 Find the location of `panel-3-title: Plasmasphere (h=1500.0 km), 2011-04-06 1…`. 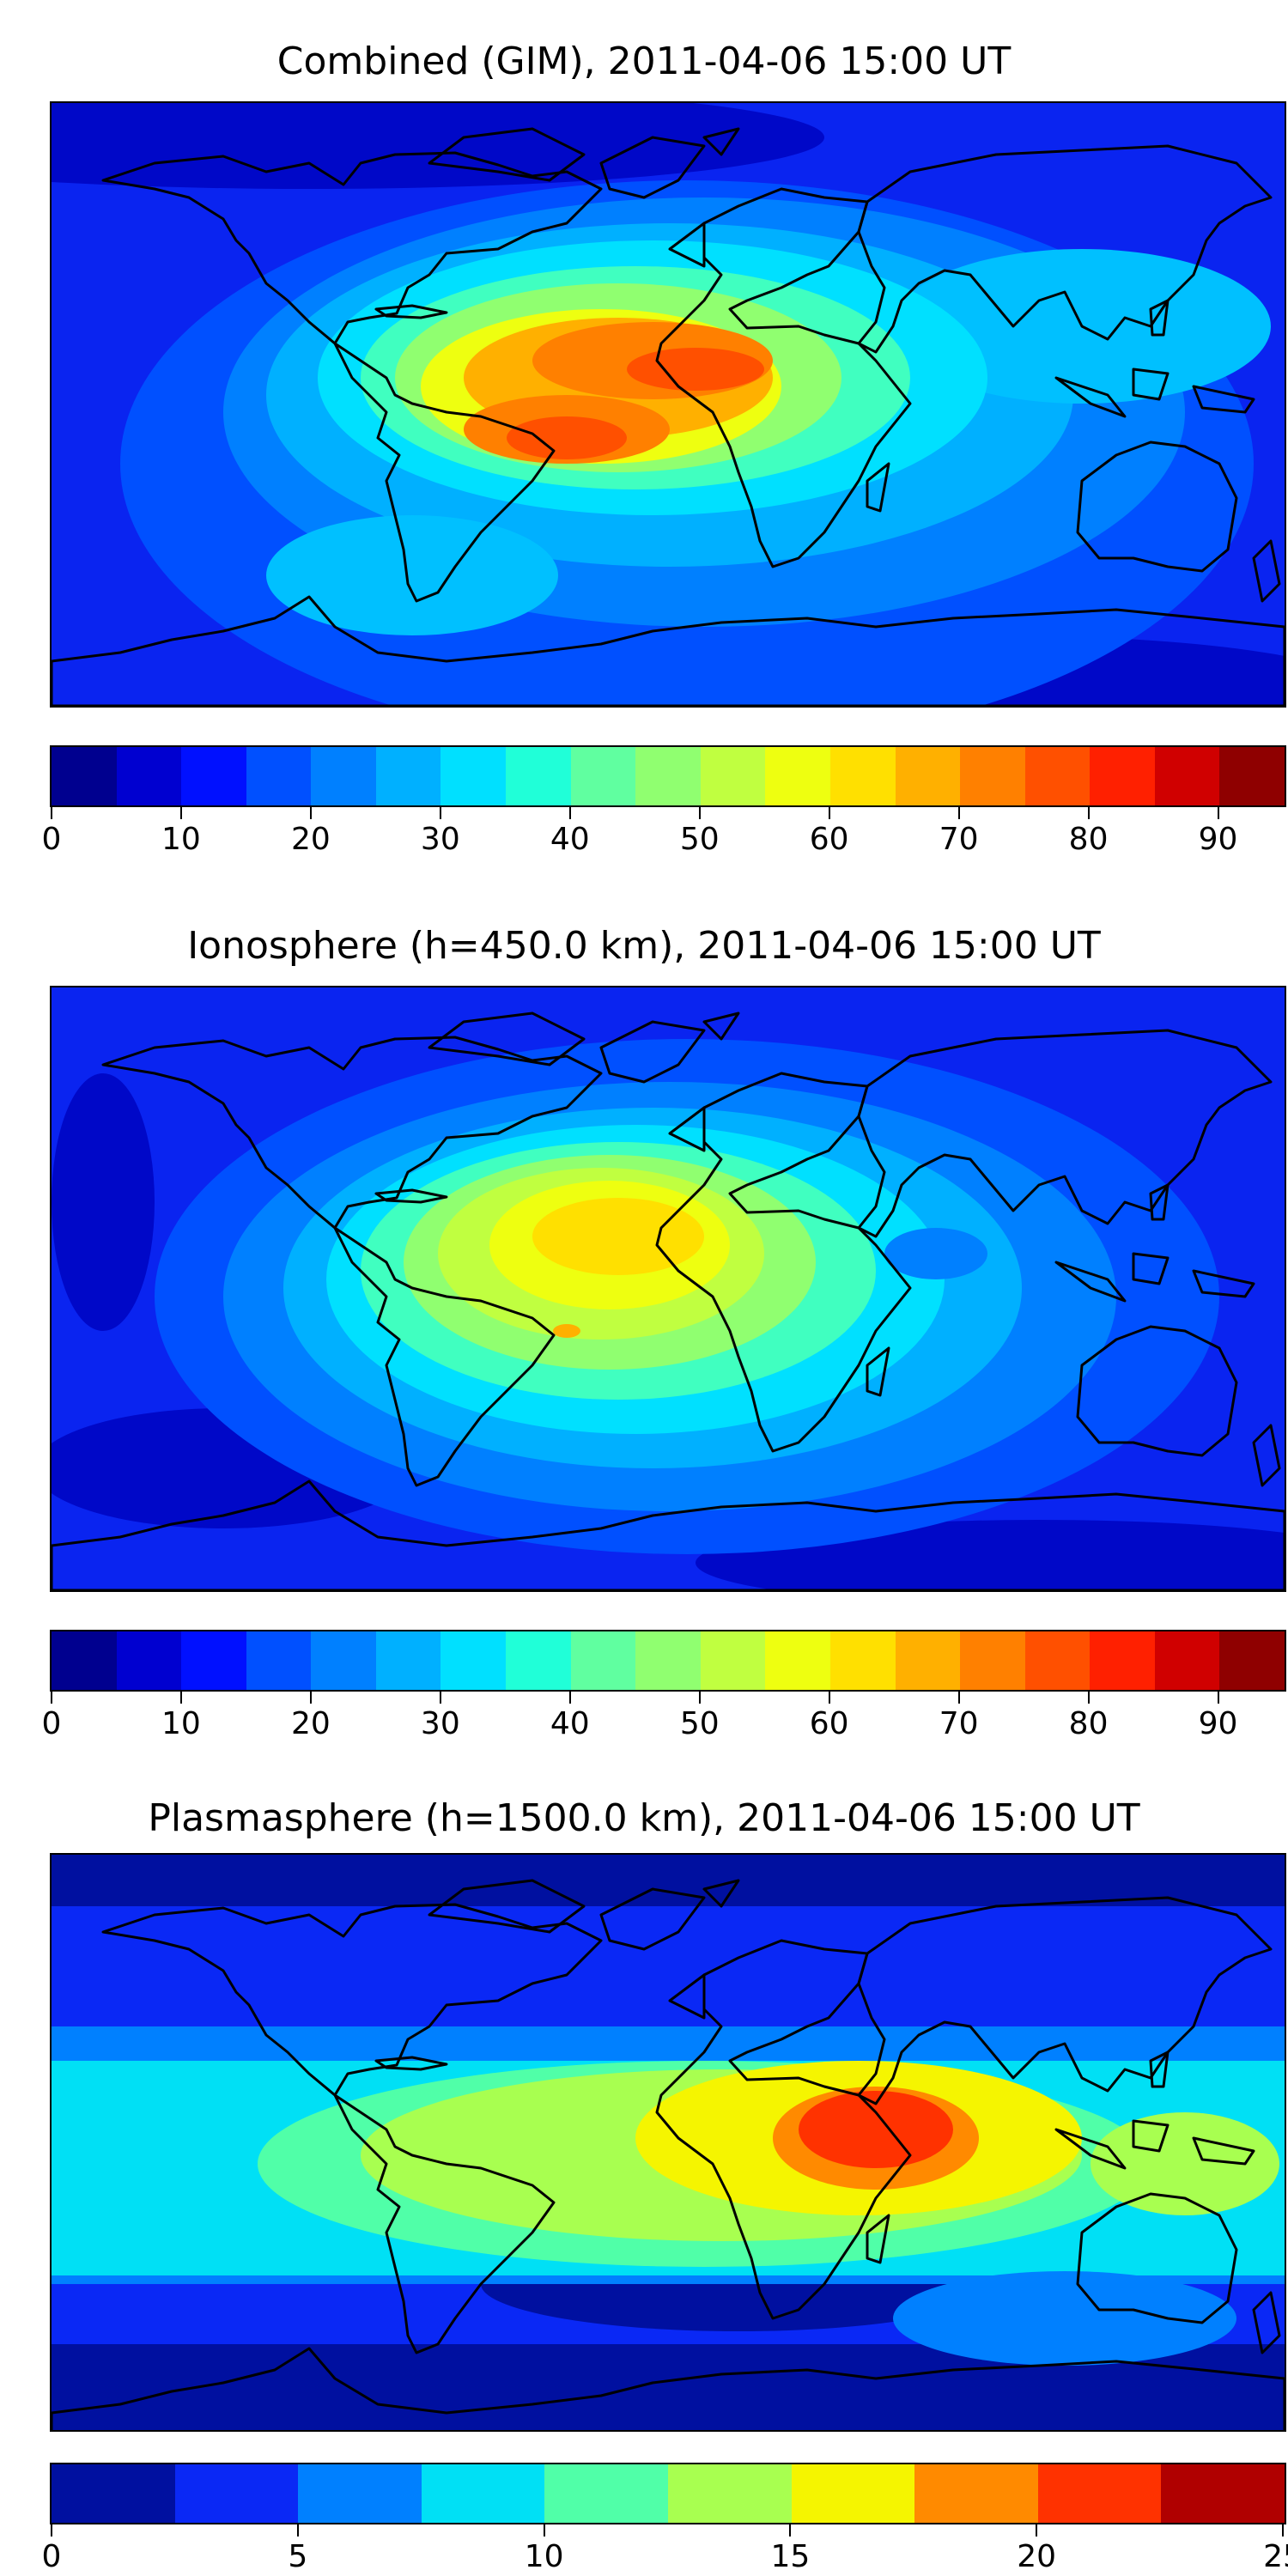

panel-3-title: Plasmasphere (h=1500.0 km), 2011-04-06 1… is located at coordinates (644, 1818).